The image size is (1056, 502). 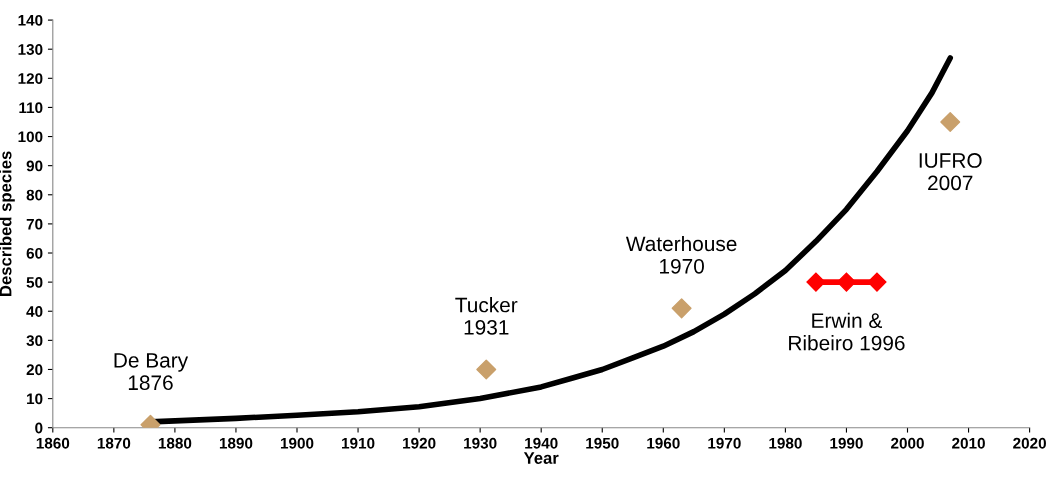 What do you see at coordinates (30, 49) in the screenshot?
I see `y-tick-label: 130` at bounding box center [30, 49].